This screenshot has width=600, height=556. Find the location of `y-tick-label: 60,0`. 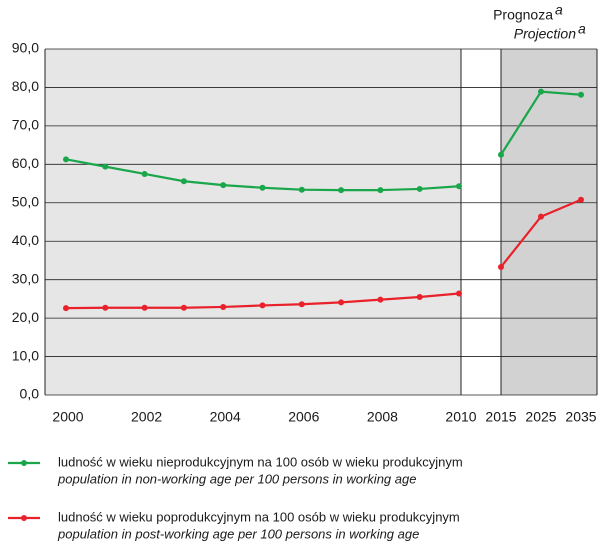

y-tick-label: 60,0 is located at coordinates (25, 163).